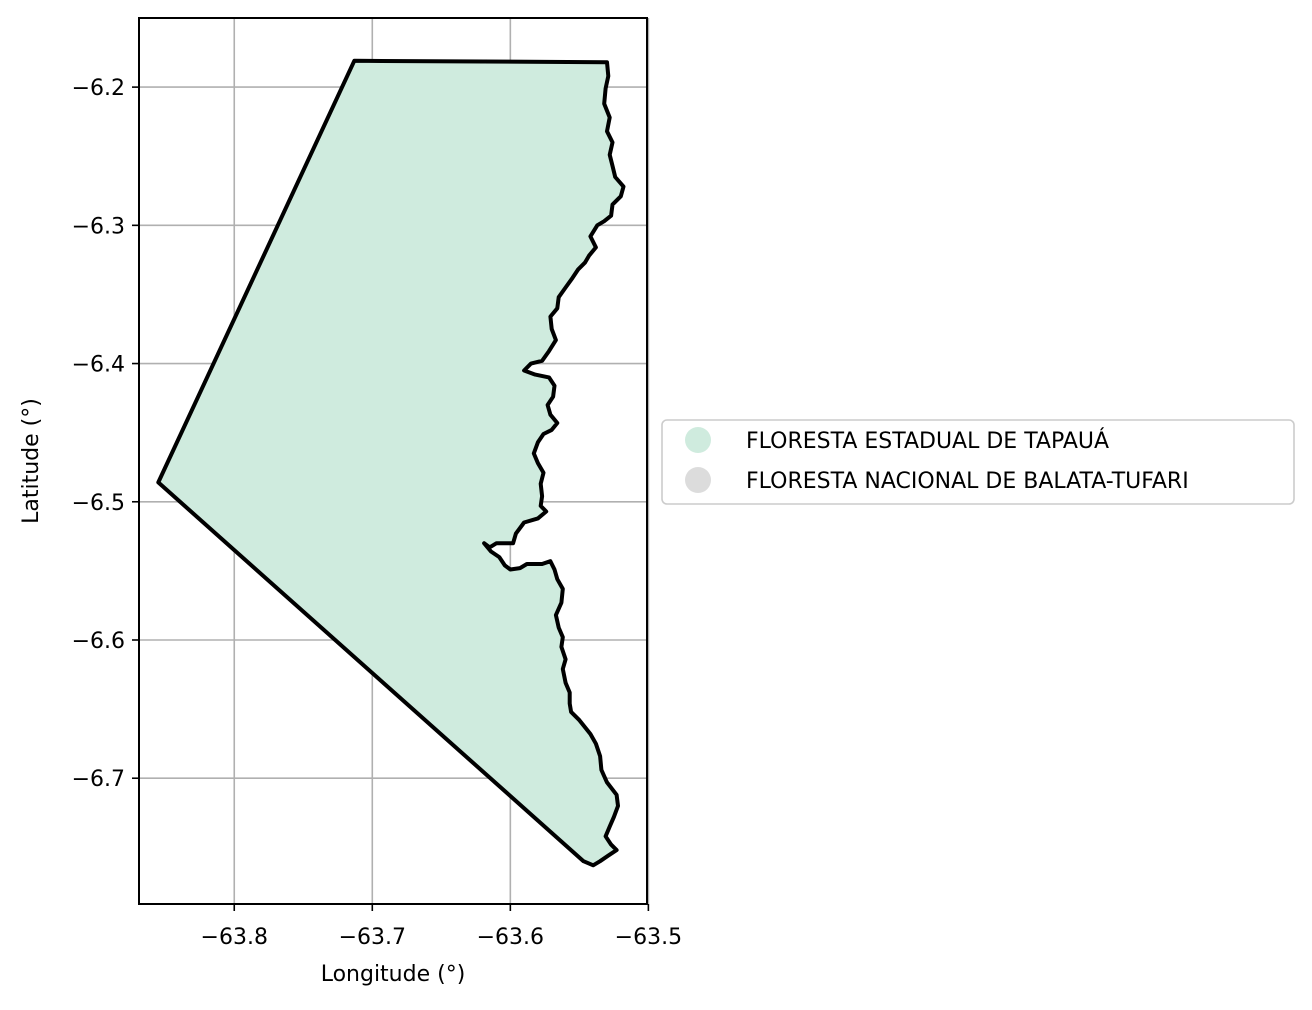  Describe the element at coordinates (927, 441) in the screenshot. I see `legend-entry-label: FLORESTA ESTADUAL DE TAPAUÁ` at that location.